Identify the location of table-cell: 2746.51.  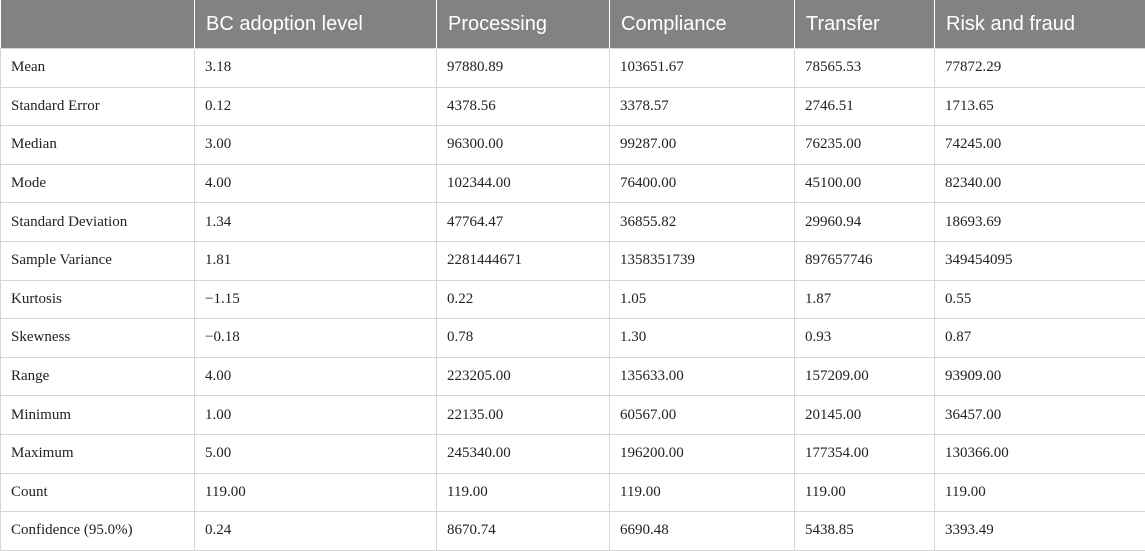
(865, 106).